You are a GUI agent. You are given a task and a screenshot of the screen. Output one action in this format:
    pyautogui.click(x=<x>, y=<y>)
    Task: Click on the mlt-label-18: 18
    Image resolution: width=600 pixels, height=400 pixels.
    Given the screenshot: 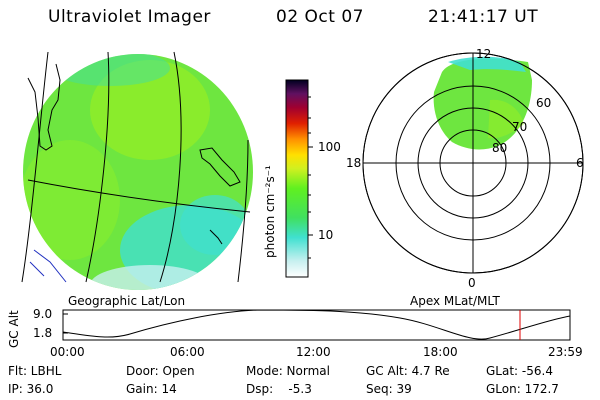 What is the action you would take?
    pyautogui.click(x=354, y=163)
    